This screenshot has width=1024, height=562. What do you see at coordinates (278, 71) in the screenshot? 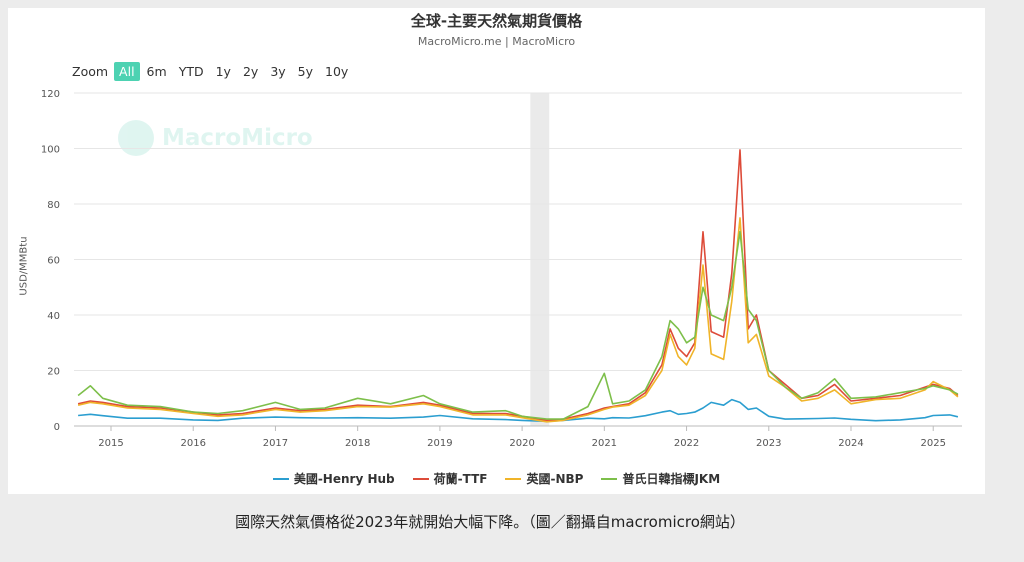
I see `zoom-button-3y: 3y` at bounding box center [278, 71].